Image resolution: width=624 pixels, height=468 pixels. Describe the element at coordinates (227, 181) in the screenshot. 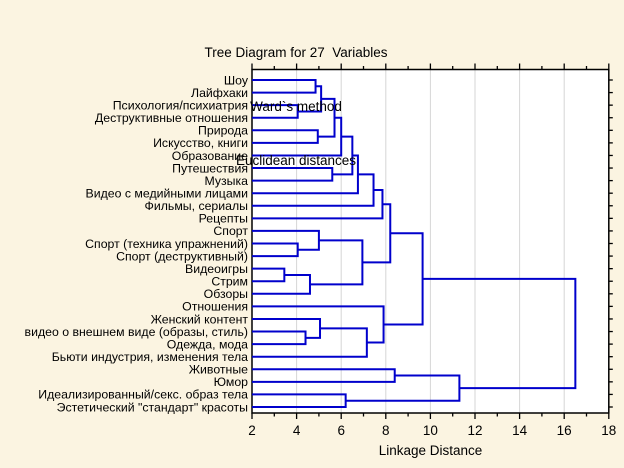

I see `leaf-label: Музыка` at that location.